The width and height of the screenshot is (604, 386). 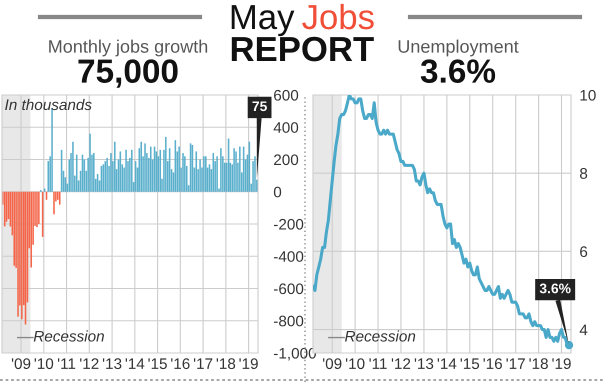 I want to click on annotation: In thousands, so click(x=48, y=104).